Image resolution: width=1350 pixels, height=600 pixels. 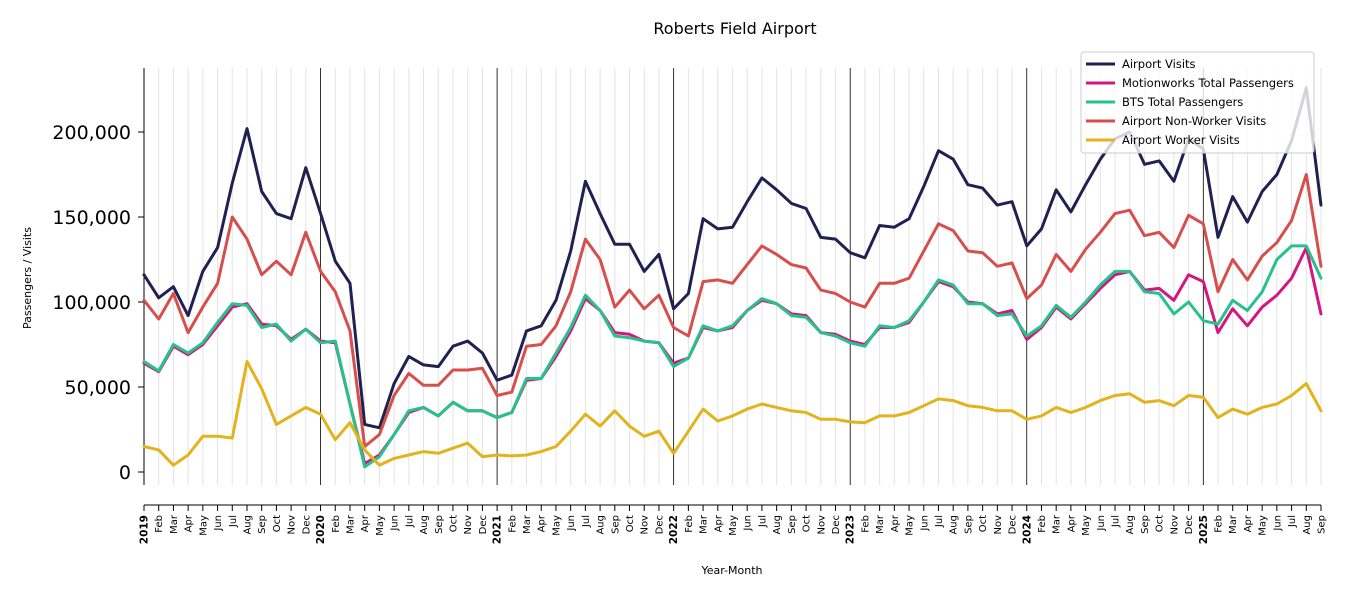 I want to click on chart-title: Roberts Field Airport, so click(x=734, y=28).